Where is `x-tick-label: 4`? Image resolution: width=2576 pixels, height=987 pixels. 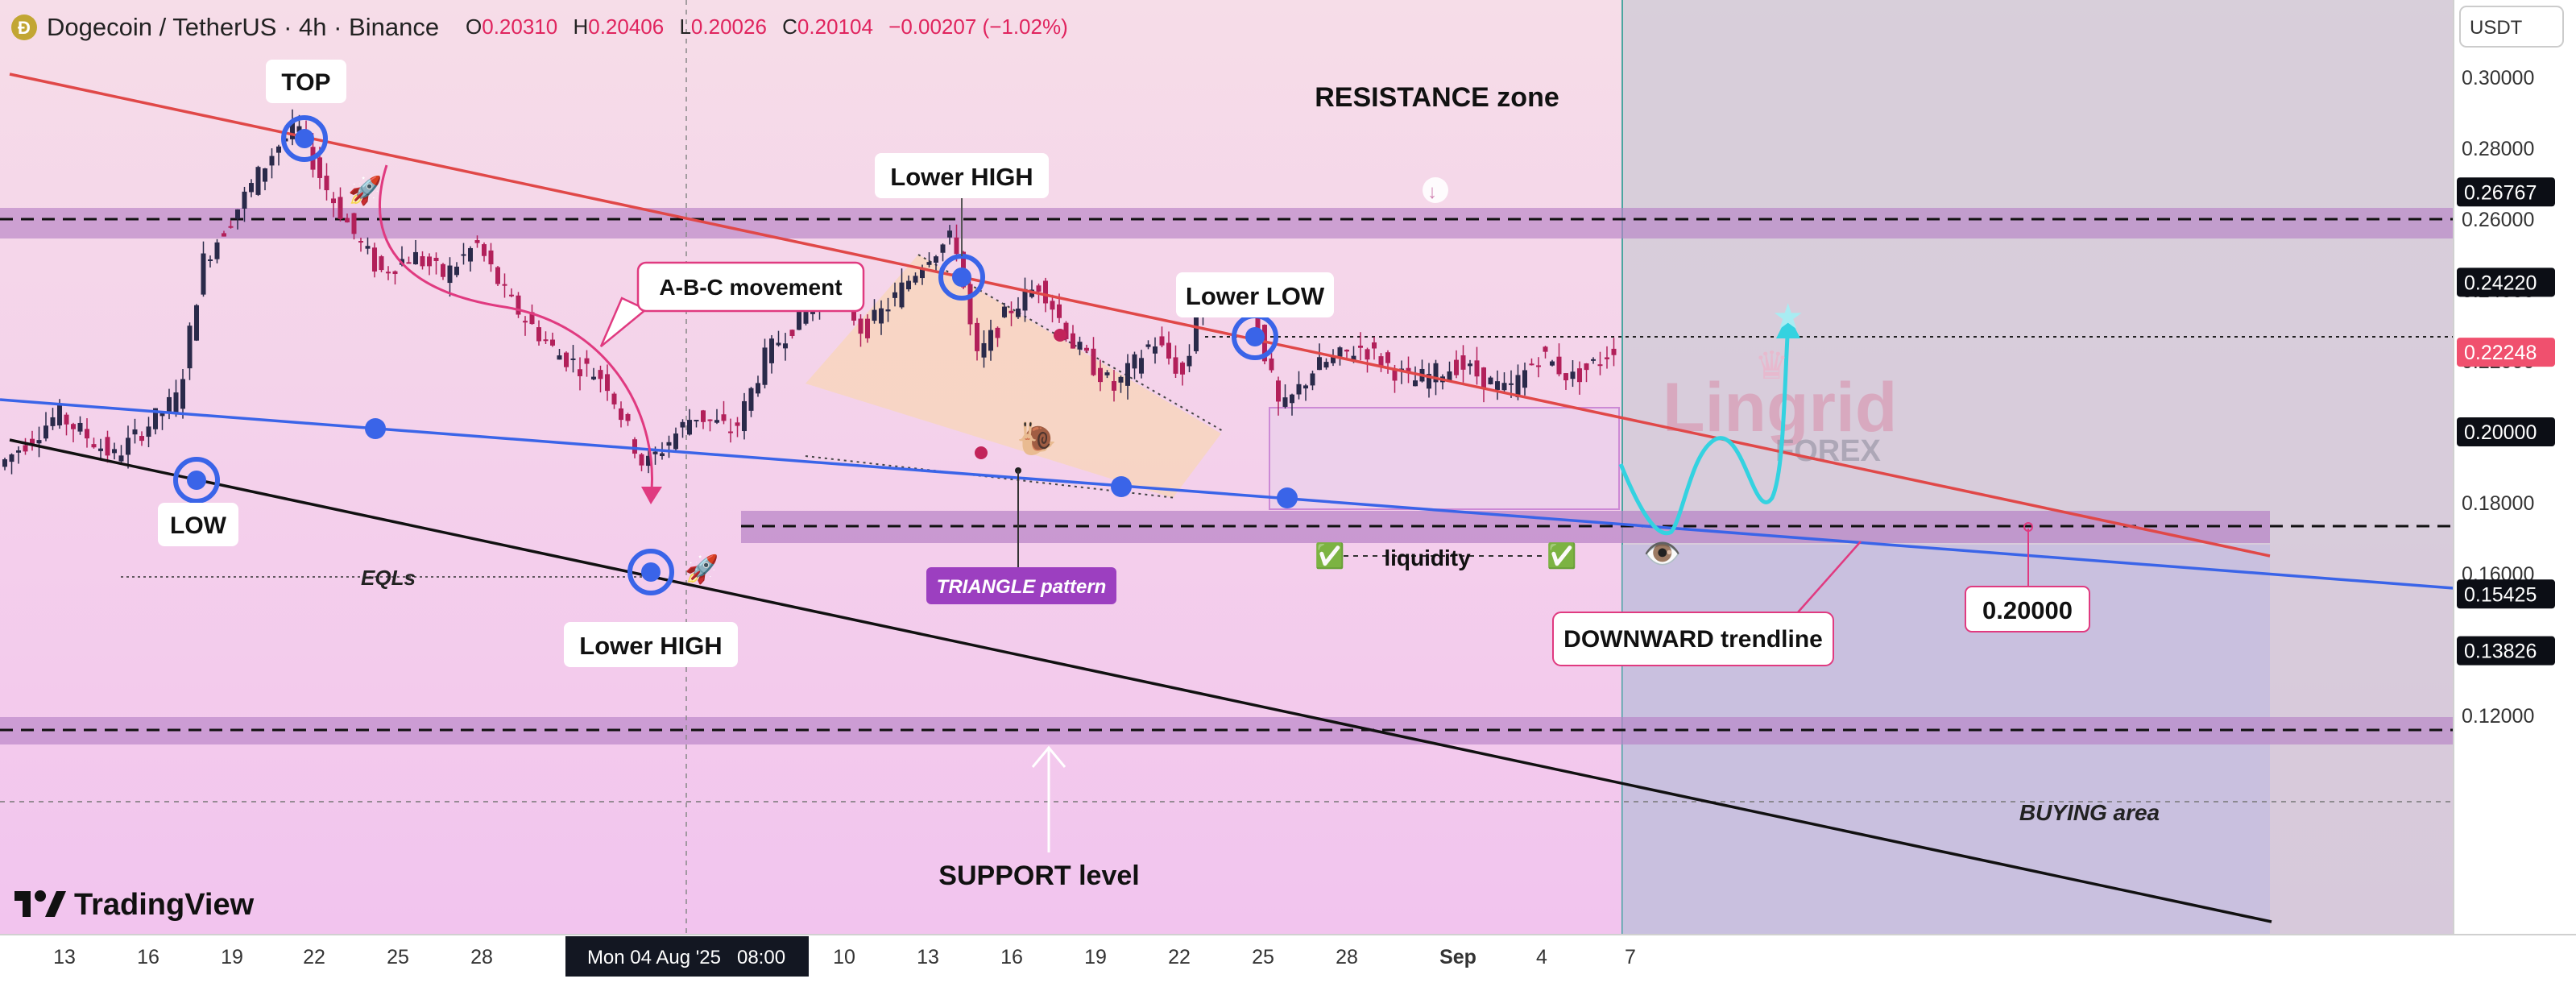 x-tick-label: 4 is located at coordinates (1541, 957).